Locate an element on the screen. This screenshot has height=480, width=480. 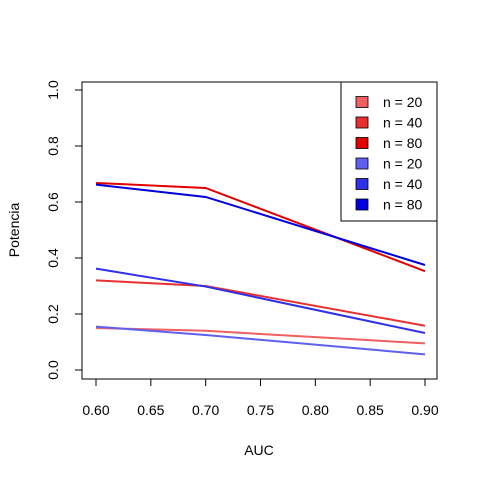
y-tick-label: 1.0 is located at coordinates (53, 90).